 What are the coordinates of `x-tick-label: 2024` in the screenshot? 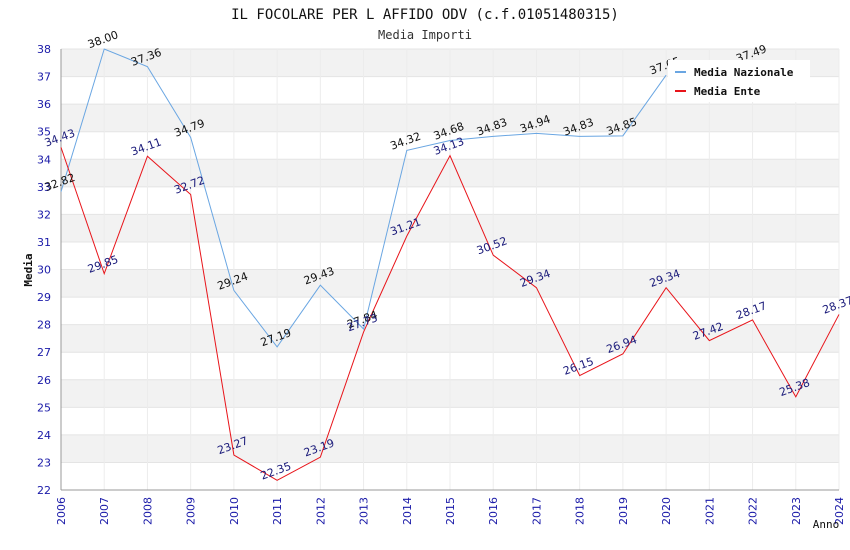 It's located at (839, 511).